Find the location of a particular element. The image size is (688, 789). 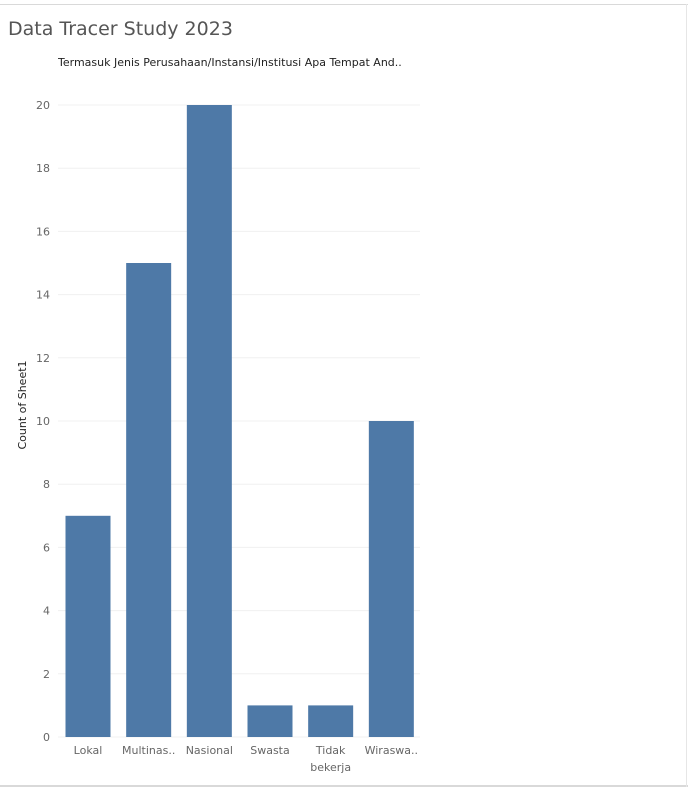

top-border is located at coordinates (344, 4).